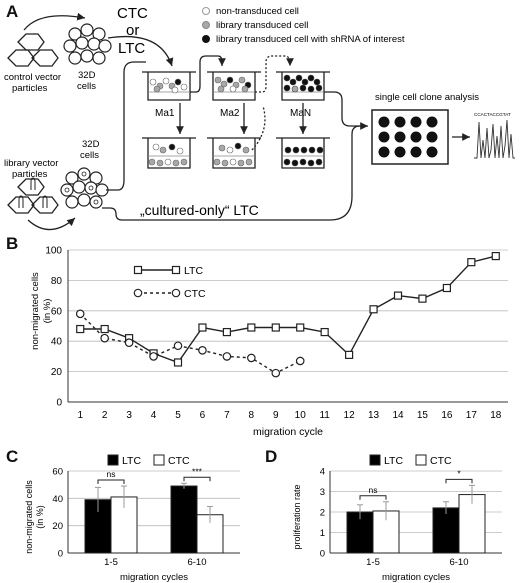 This screenshot has height=583, width=520. Describe the element at coordinates (40, 517) in the screenshot. I see `chart-c-ylabel-line2: (in %)` at that location.